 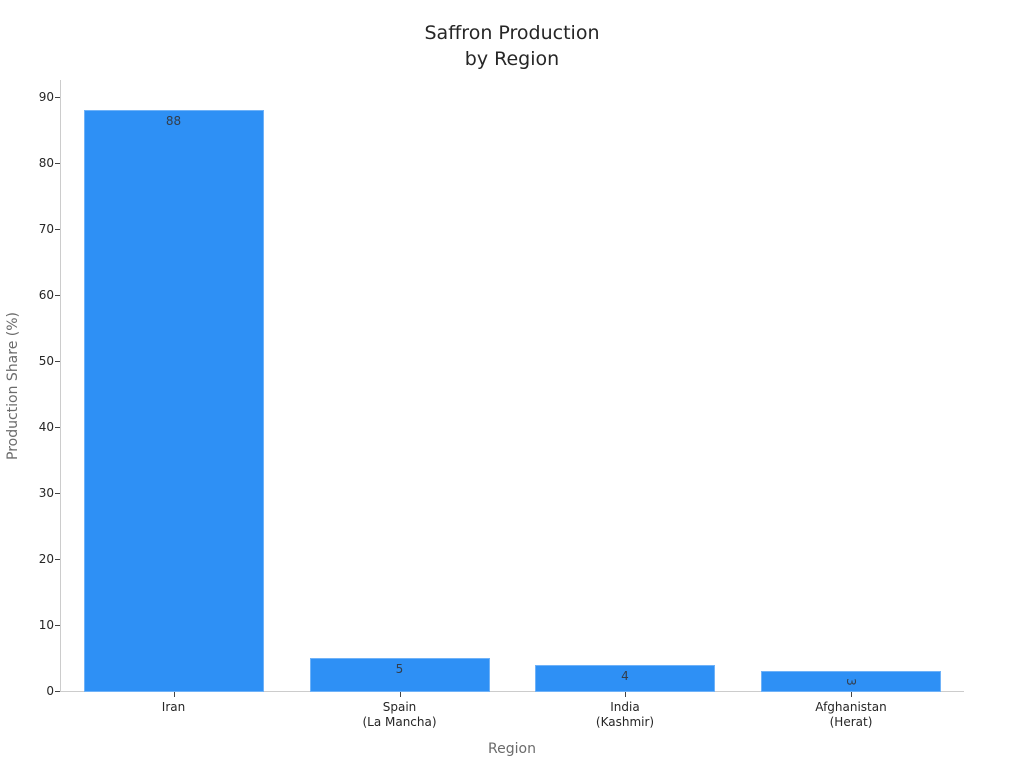 I want to click on bar-value-label: 5, so click(x=399, y=669).